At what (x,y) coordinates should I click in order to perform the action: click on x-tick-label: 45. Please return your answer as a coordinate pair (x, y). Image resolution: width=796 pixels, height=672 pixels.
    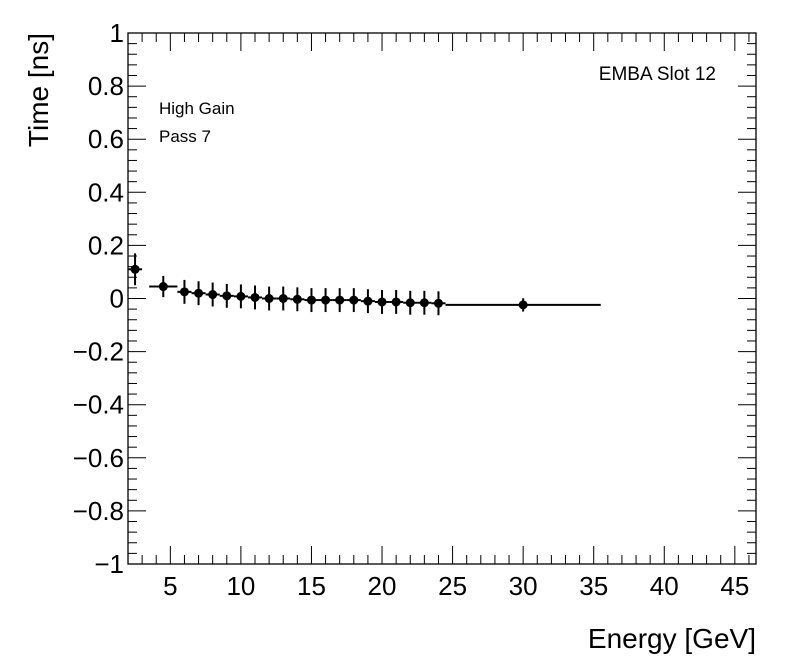
    Looking at the image, I should click on (734, 586).